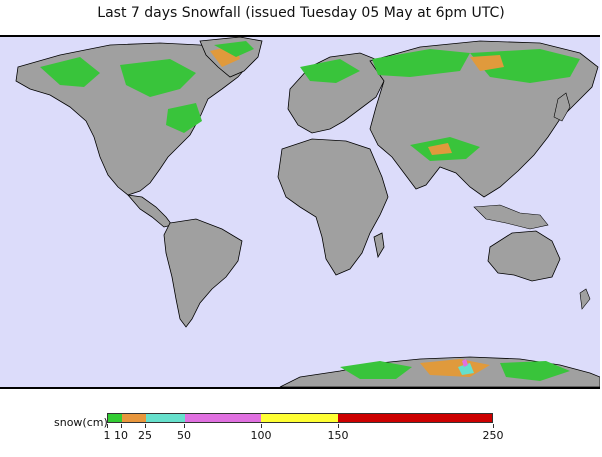  What do you see at coordinates (562, 107) in the screenshot?
I see `japan-landmass` at bounding box center [562, 107].